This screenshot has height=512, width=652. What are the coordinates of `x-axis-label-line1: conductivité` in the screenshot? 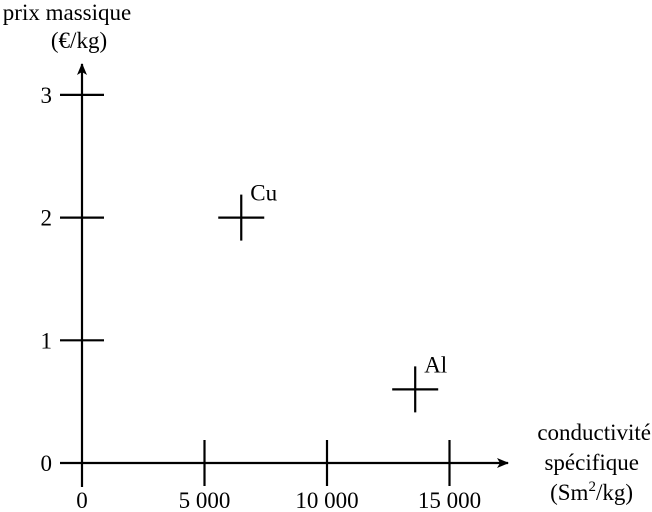 It's located at (594, 432).